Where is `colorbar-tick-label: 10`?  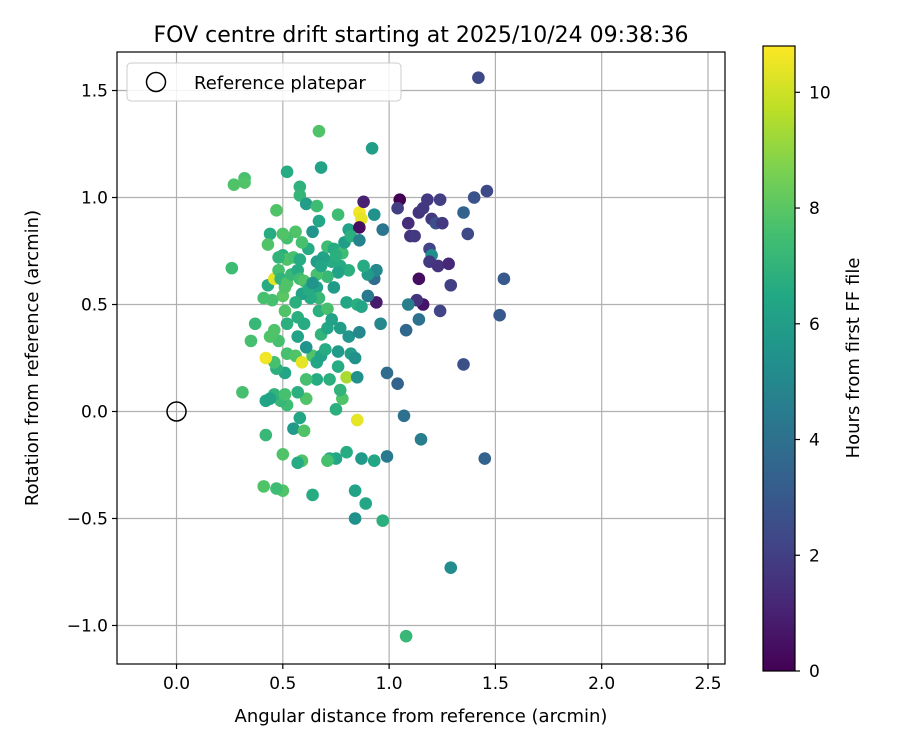
colorbar-tick-label: 10 is located at coordinates (820, 93).